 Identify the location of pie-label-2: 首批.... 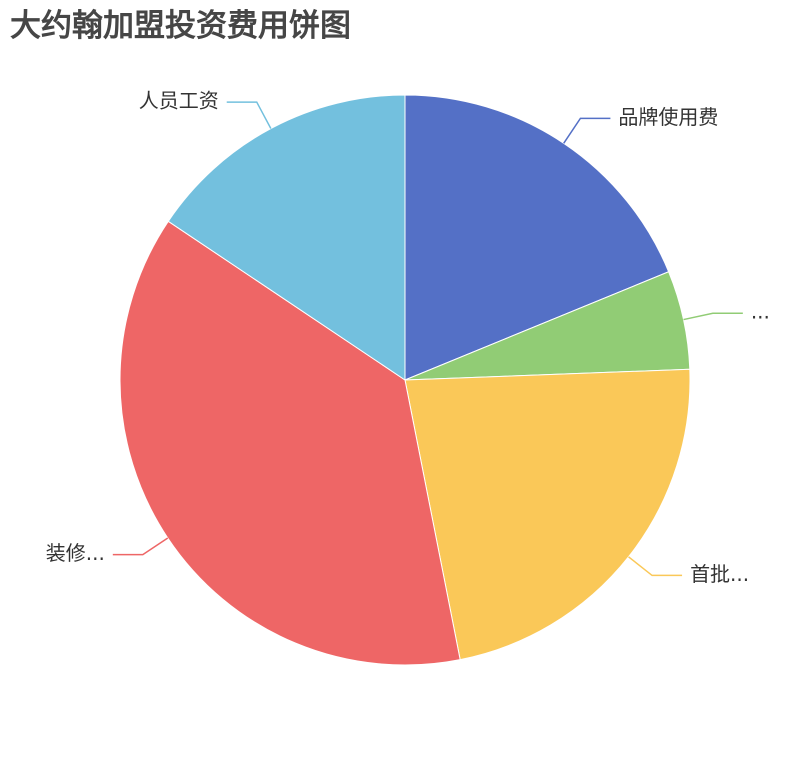
(719, 574).